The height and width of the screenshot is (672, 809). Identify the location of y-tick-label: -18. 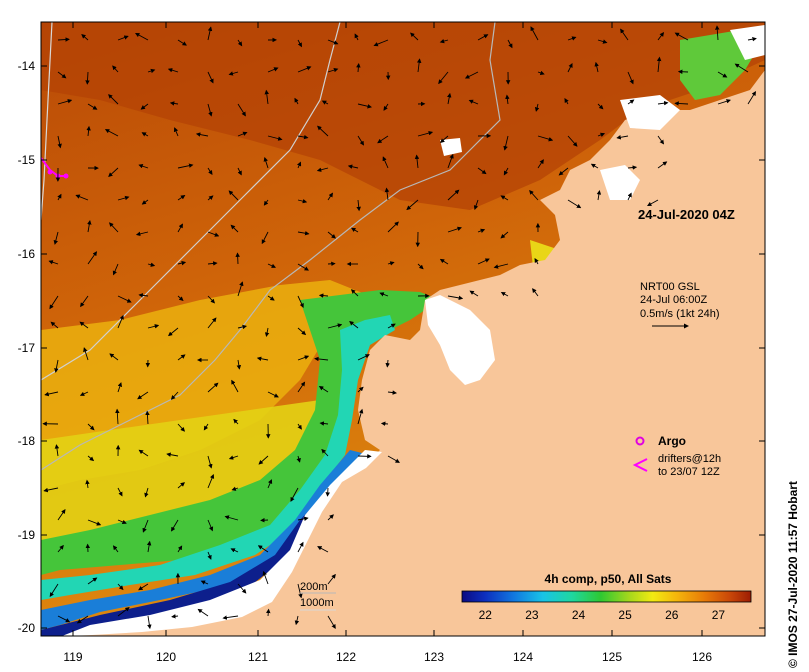
(27, 441).